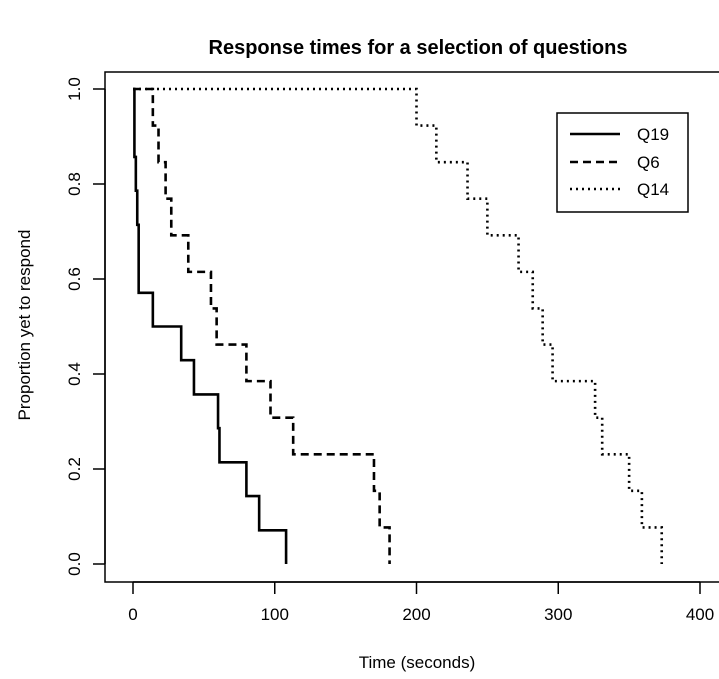  What do you see at coordinates (74, 89) in the screenshot?
I see `y-tick-label: 1.0` at bounding box center [74, 89].